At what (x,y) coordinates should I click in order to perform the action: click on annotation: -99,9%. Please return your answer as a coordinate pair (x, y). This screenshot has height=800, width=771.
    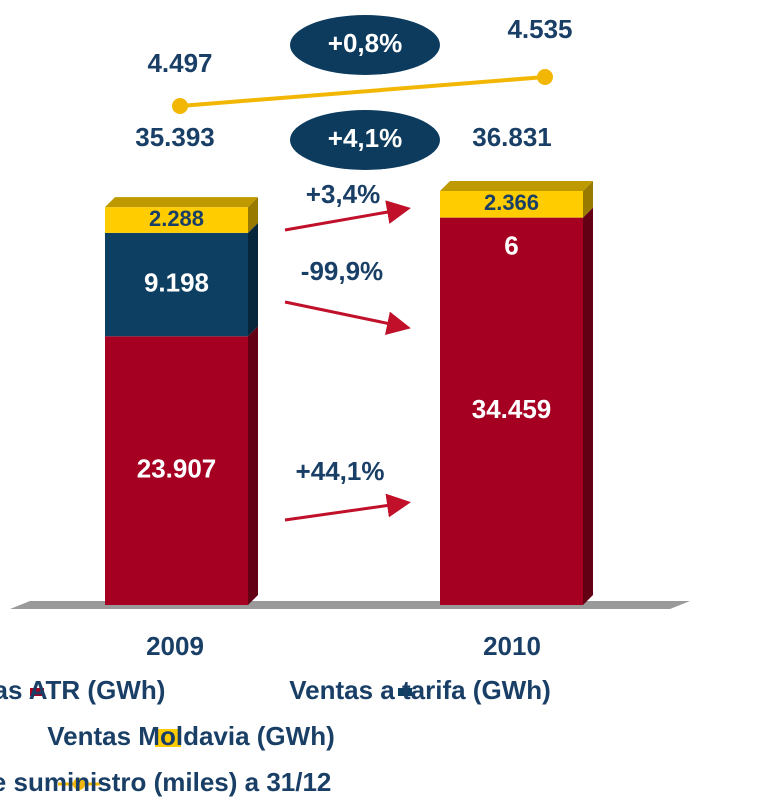
    Looking at the image, I should click on (342, 271).